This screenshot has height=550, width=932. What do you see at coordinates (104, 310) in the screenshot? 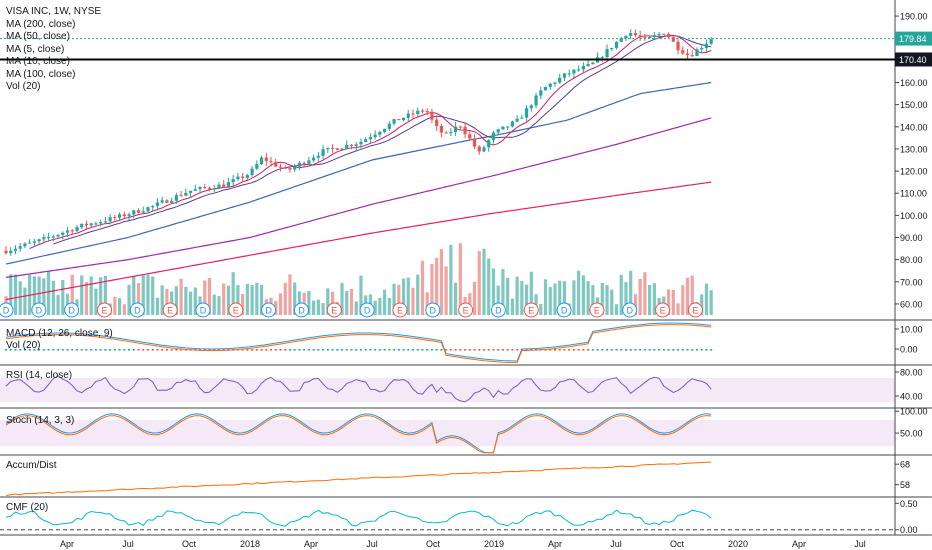
I see `event-marker-e: E` at bounding box center [104, 310].